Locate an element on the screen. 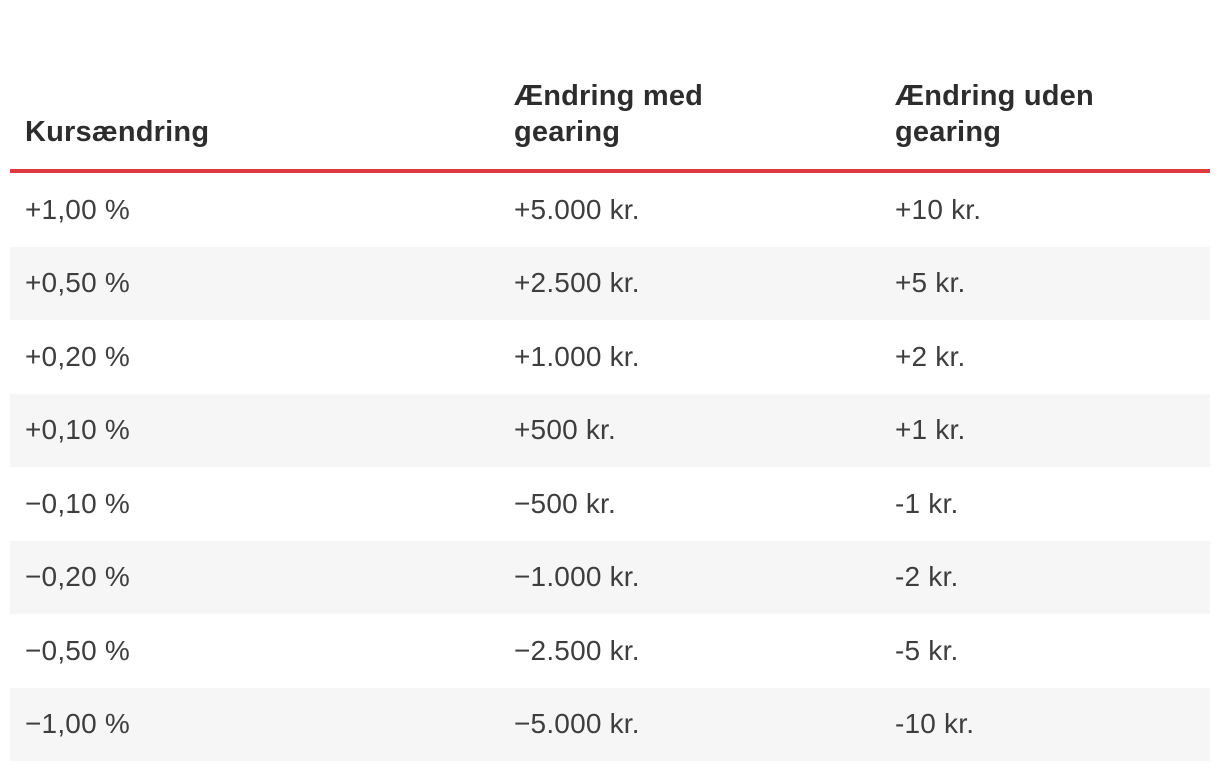 This screenshot has height=770, width=1220. table-cell: −0,50 % is located at coordinates (77, 650).